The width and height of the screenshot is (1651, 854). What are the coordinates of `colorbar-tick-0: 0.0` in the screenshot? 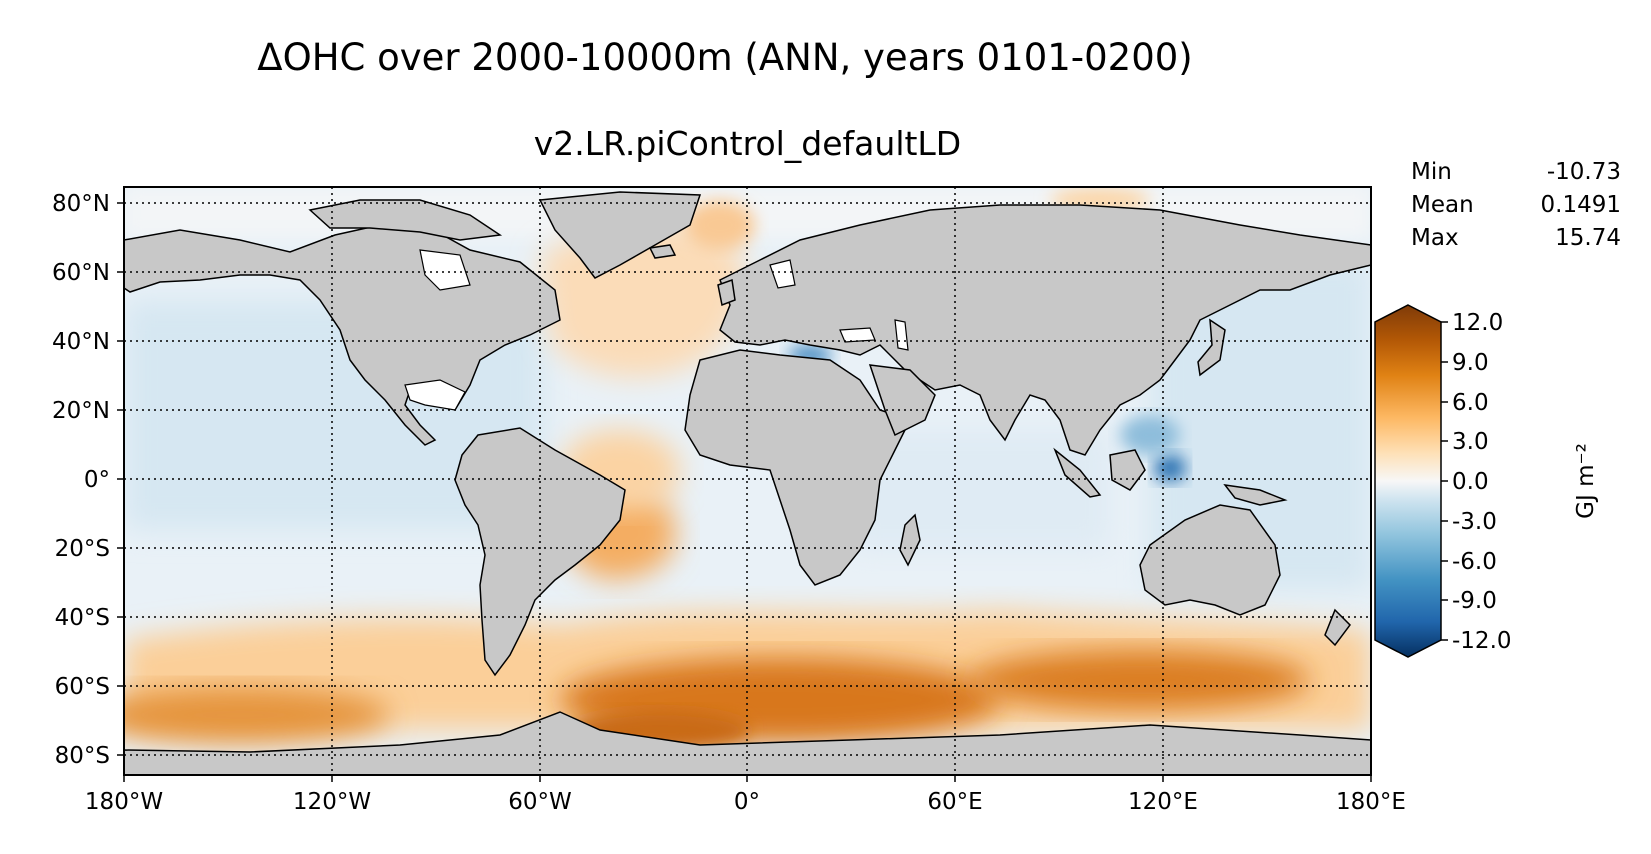 It's located at (1470, 482).